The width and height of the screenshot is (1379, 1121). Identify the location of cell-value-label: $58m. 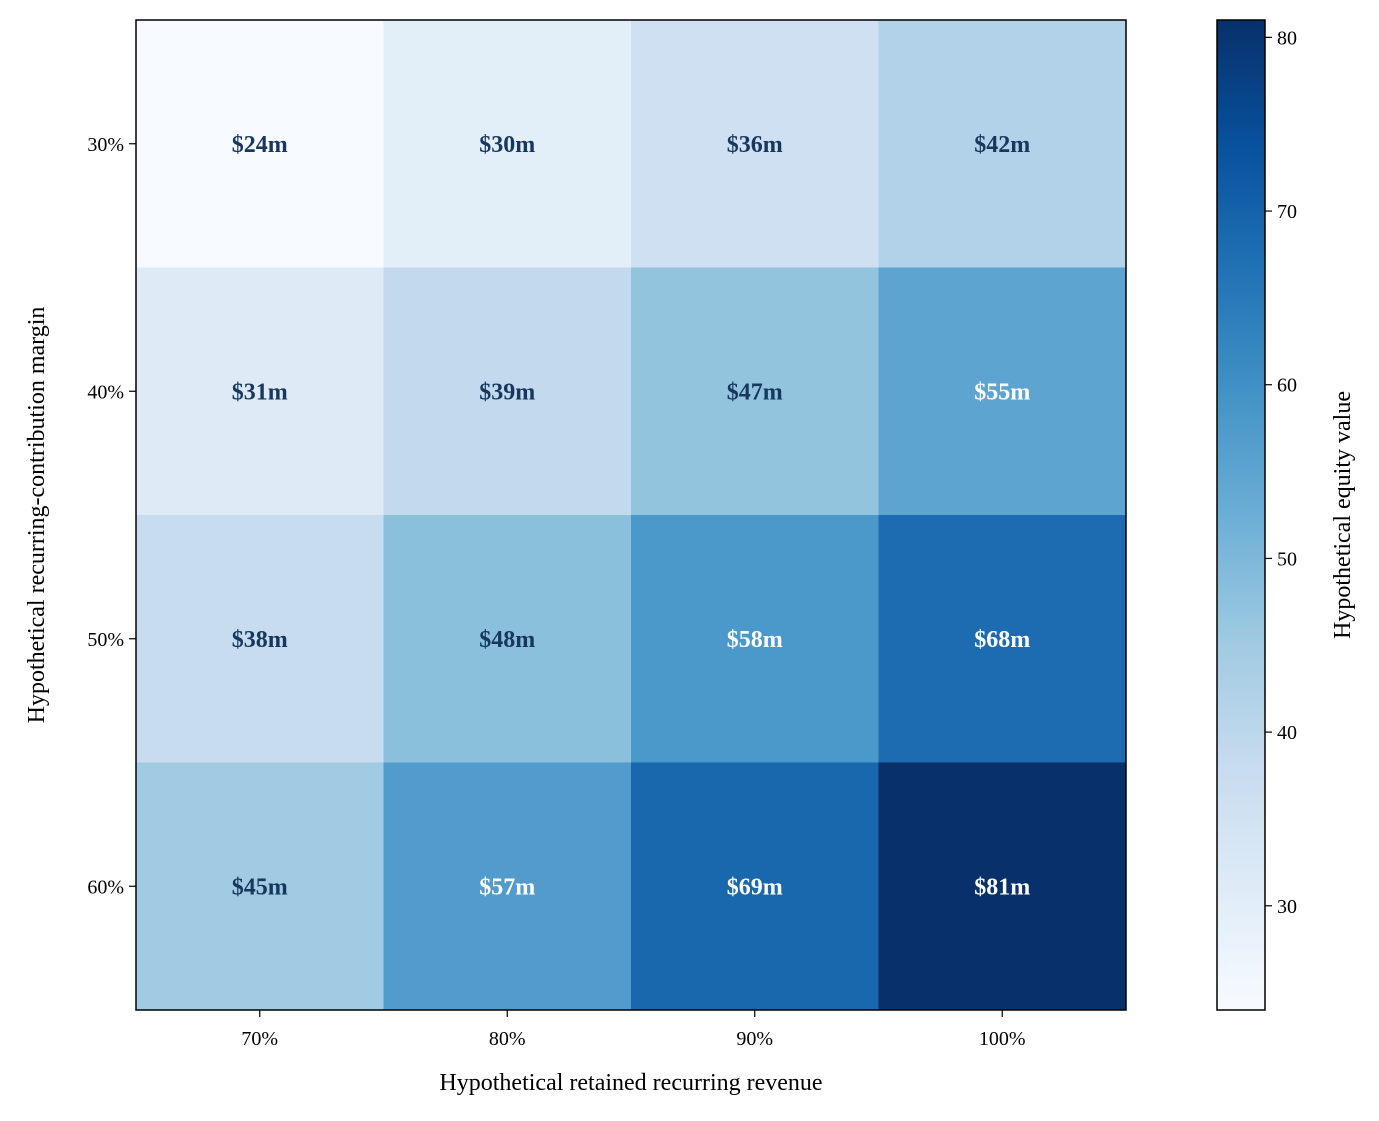
(755, 640).